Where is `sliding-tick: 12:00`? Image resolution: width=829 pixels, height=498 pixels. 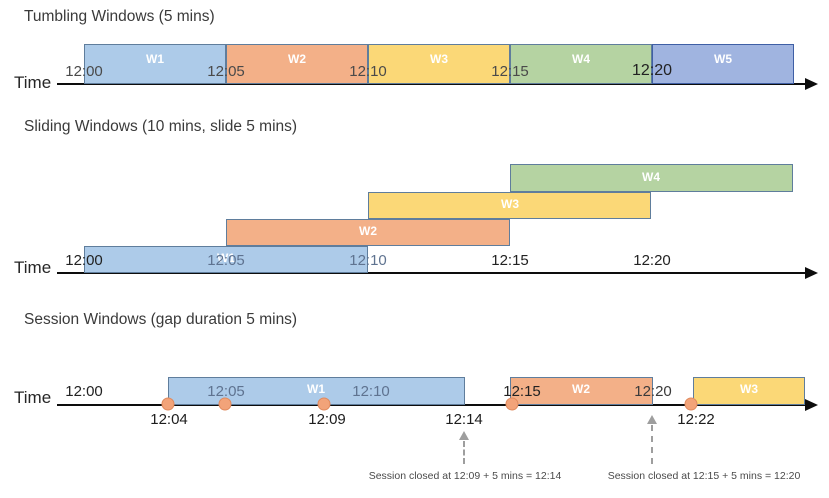 sliding-tick: 12:00 is located at coordinates (84, 260).